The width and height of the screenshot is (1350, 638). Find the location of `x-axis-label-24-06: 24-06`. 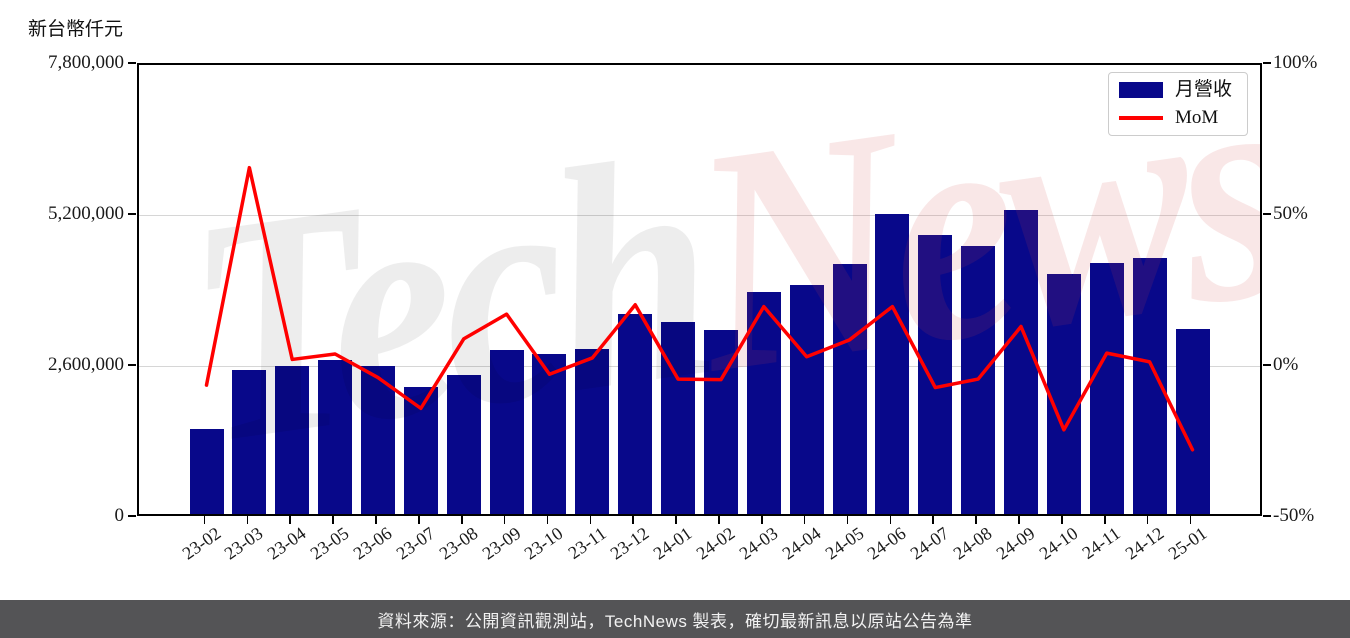

x-axis-label-24-06: 24-06 is located at coordinates (887, 543).